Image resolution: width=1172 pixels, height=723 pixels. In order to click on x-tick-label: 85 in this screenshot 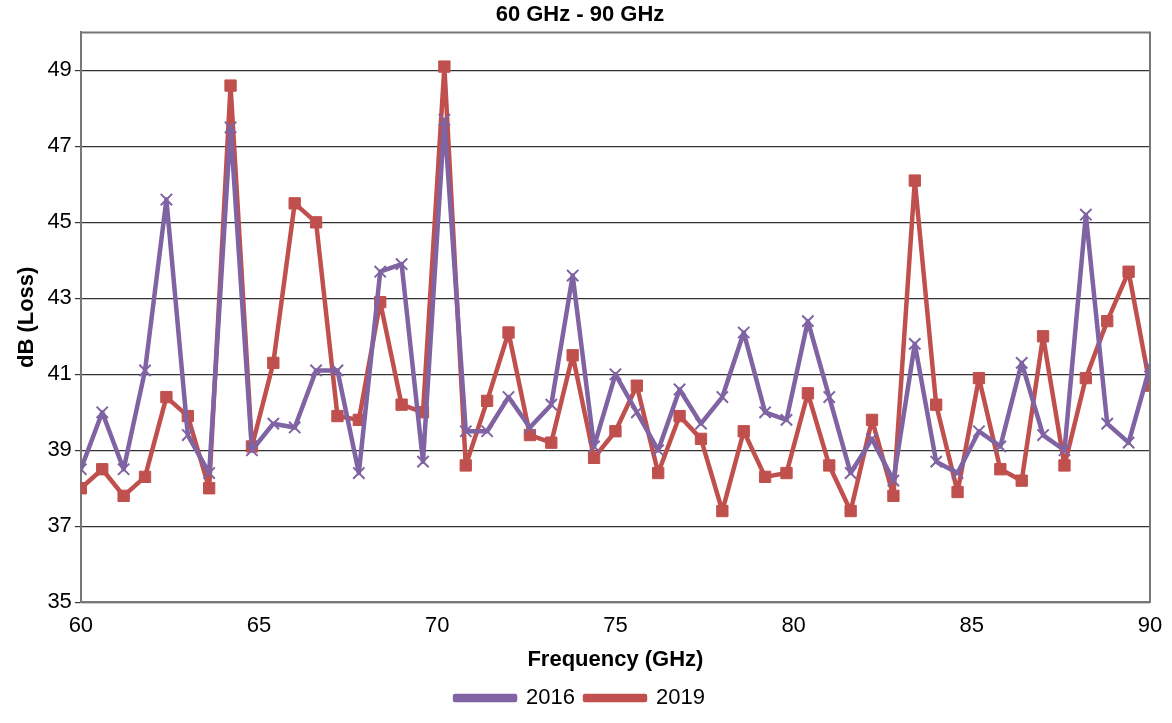, I will do `click(972, 625)`.